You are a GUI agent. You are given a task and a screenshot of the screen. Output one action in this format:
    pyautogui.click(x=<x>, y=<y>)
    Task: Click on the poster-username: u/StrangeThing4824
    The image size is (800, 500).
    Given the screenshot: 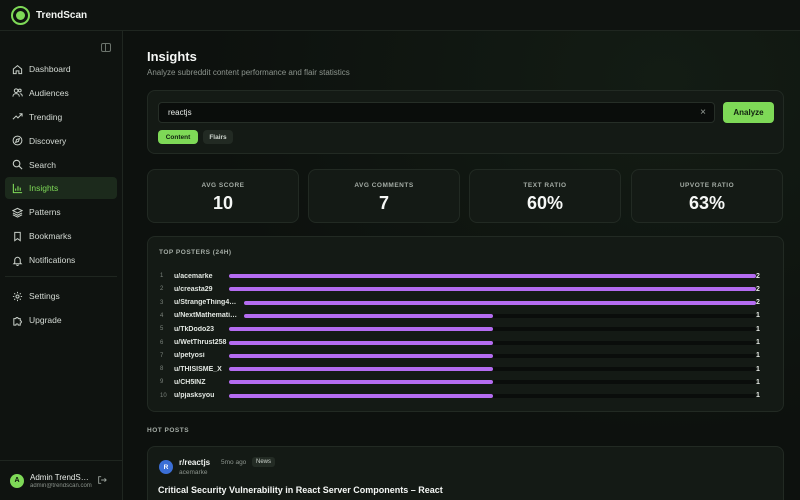 What is the action you would take?
    pyautogui.click(x=207, y=303)
    